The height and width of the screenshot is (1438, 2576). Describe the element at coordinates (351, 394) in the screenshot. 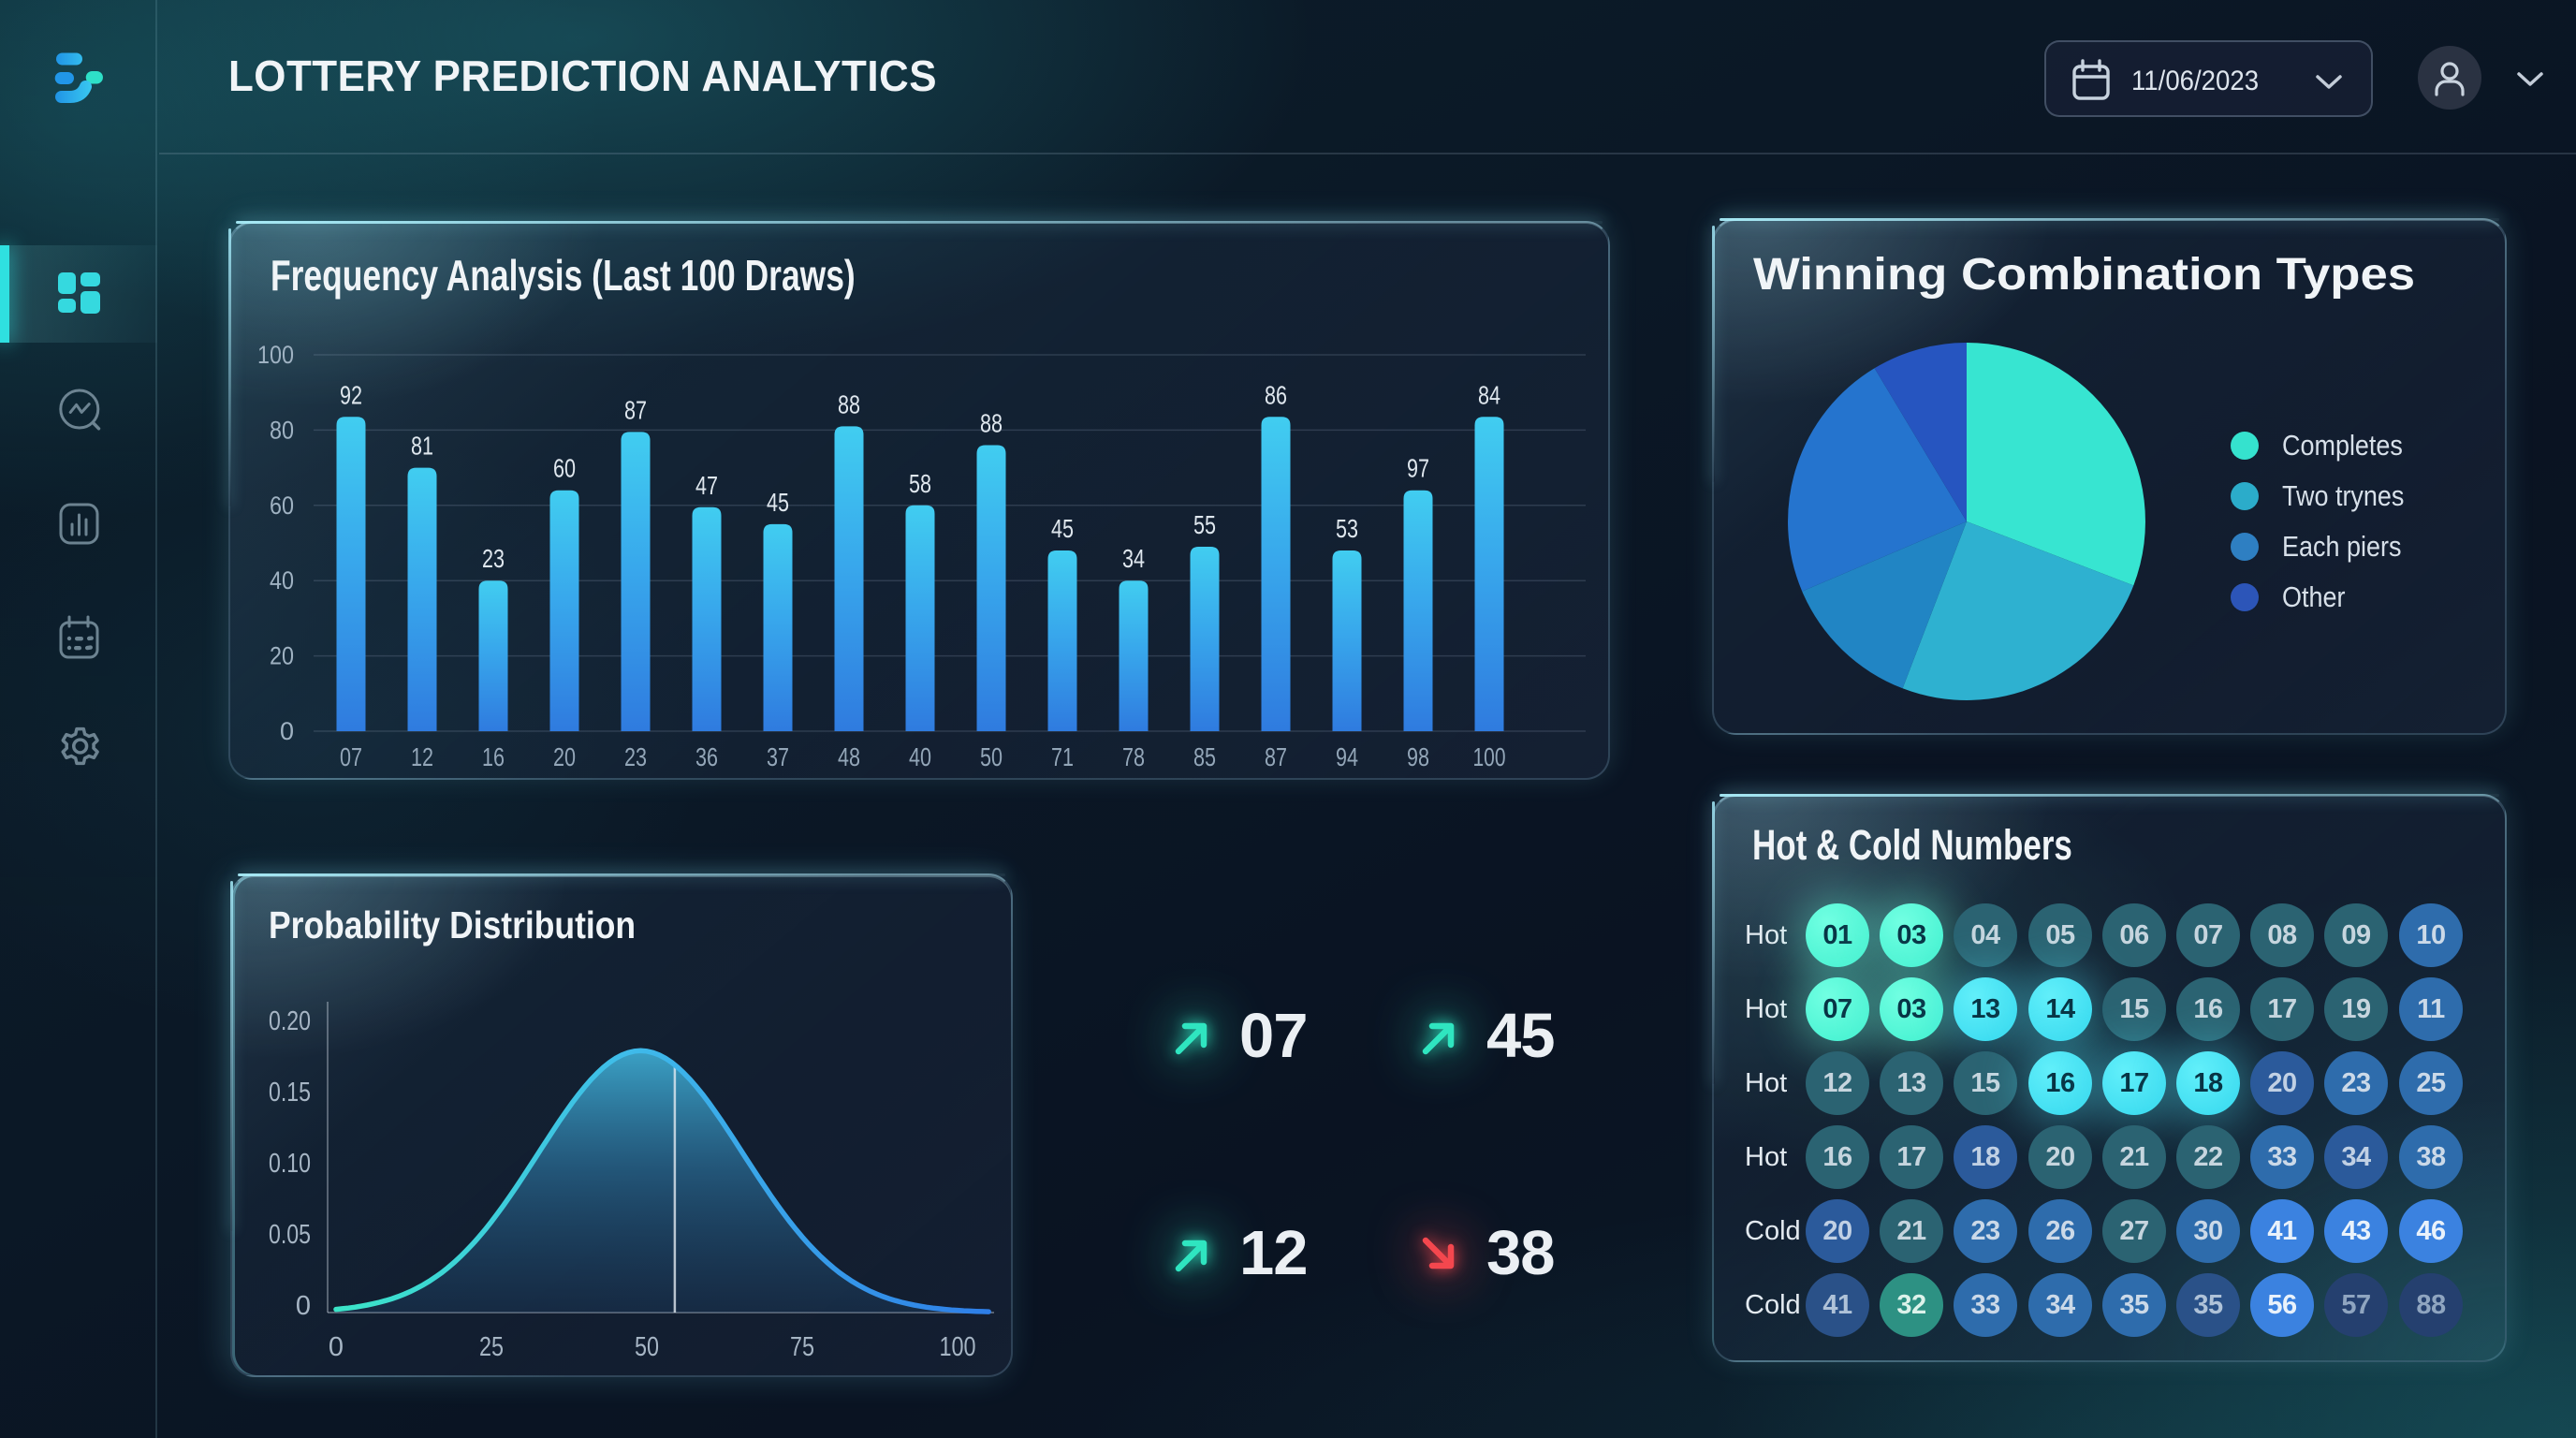

I see `svg-text: 92` at that location.